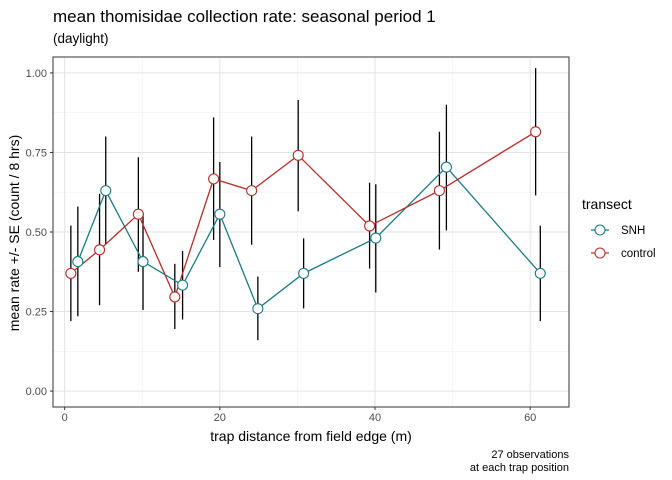 The height and width of the screenshot is (480, 672). I want to click on y-tick-label: 0.00, so click(36, 392).